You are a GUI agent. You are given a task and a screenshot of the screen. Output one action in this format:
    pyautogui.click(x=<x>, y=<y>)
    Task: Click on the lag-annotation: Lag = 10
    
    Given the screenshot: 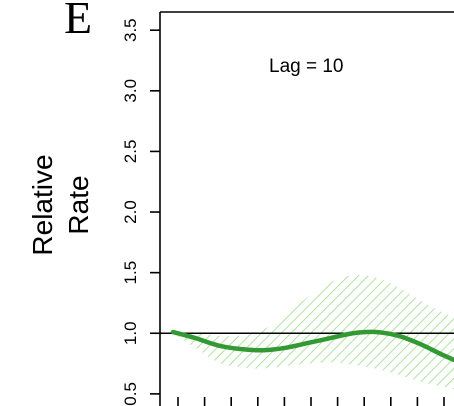 What is the action you would take?
    pyautogui.click(x=306, y=66)
    